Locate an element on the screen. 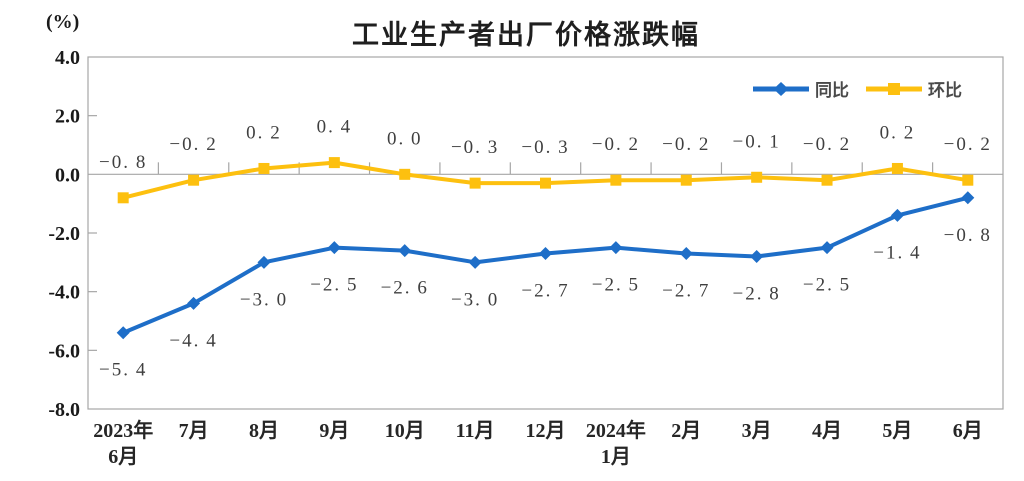  y-axis-label: 2.0 is located at coordinates (67, 117).